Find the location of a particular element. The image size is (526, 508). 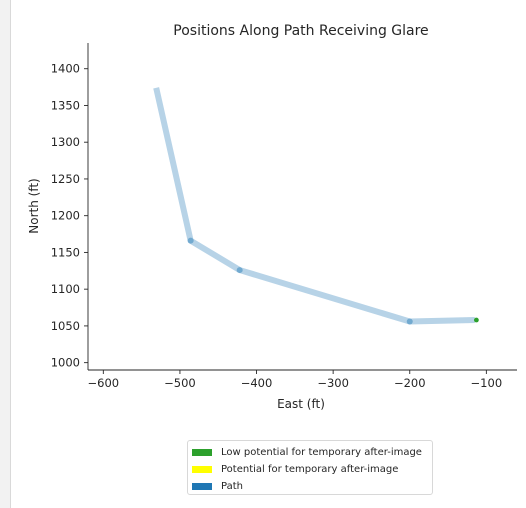

legend-entry-low-potential: Low potential for temporary after-image is located at coordinates (312, 452).